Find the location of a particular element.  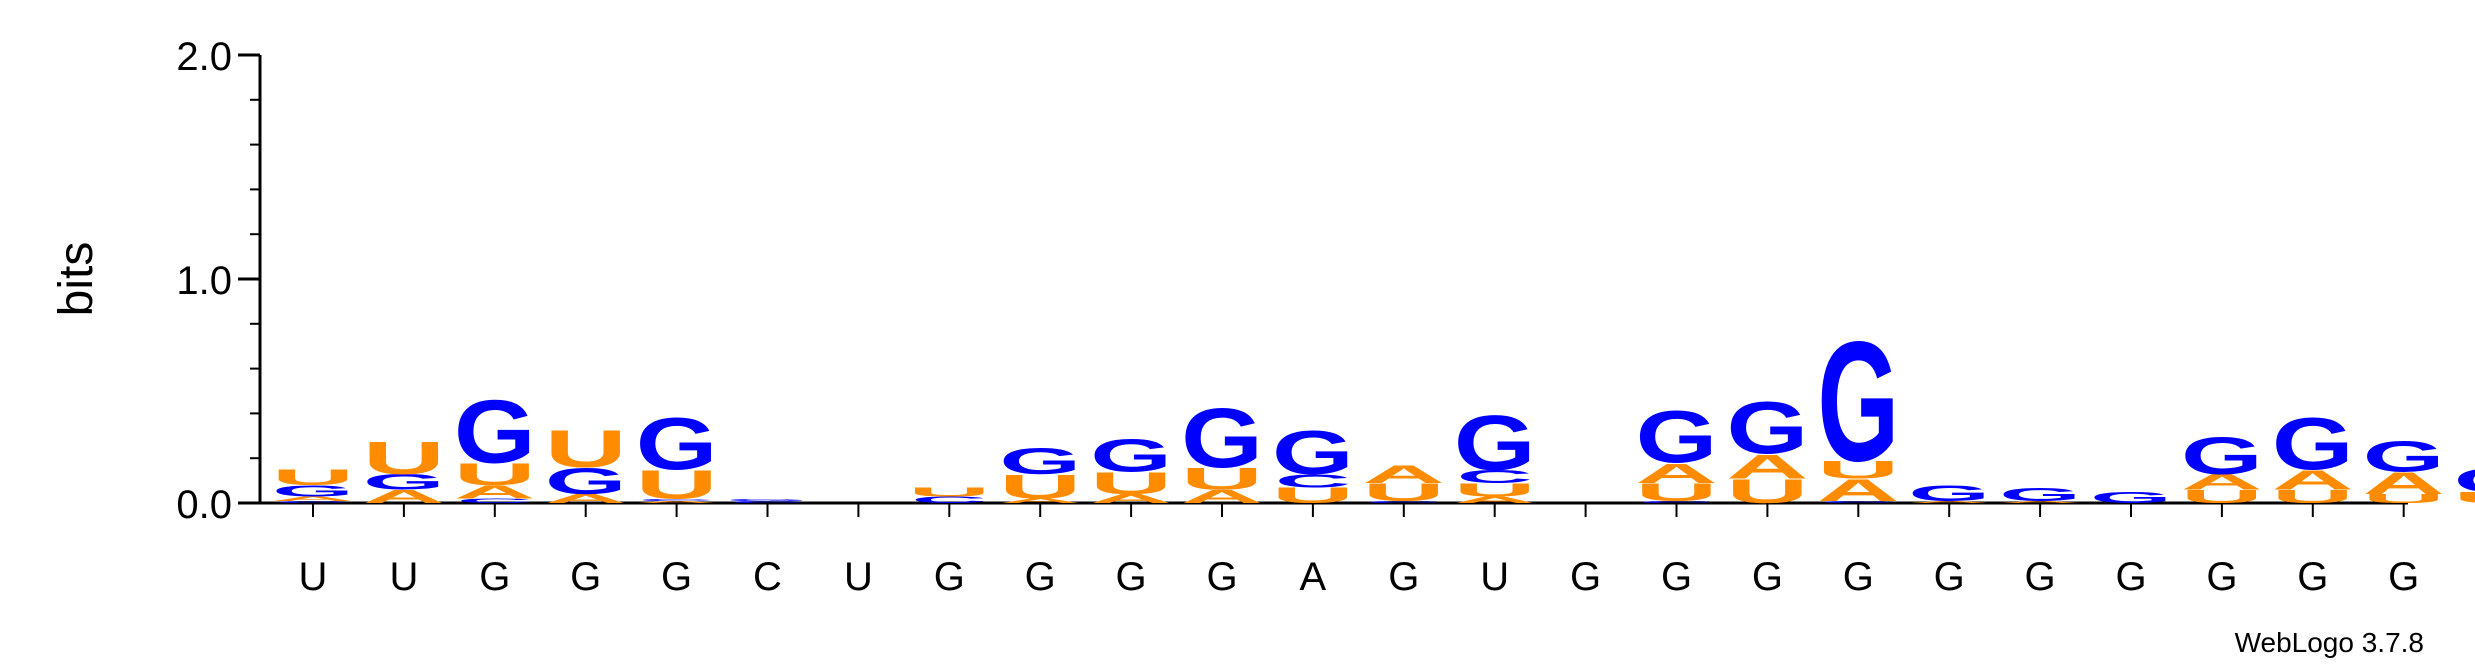

y-tick-label: 1.0 is located at coordinates (204, 281).